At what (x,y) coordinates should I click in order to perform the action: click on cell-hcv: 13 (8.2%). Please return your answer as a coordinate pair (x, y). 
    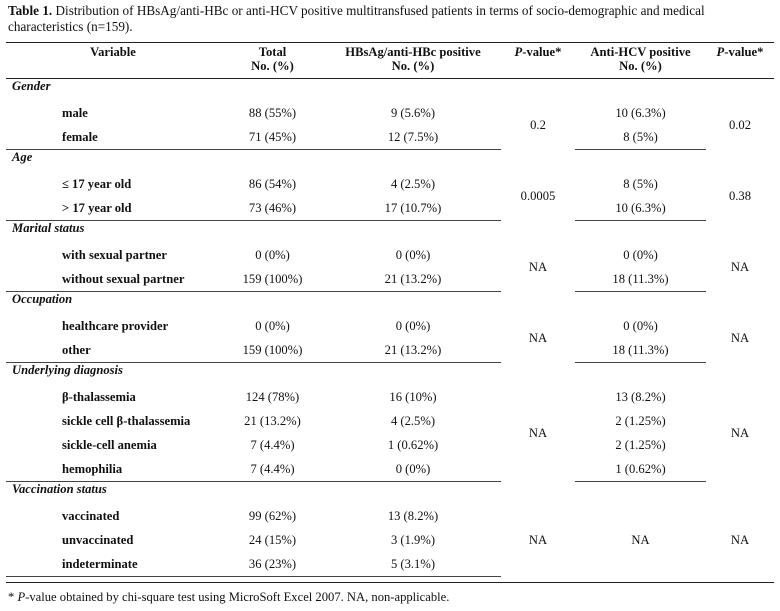
    Looking at the image, I should click on (640, 396).